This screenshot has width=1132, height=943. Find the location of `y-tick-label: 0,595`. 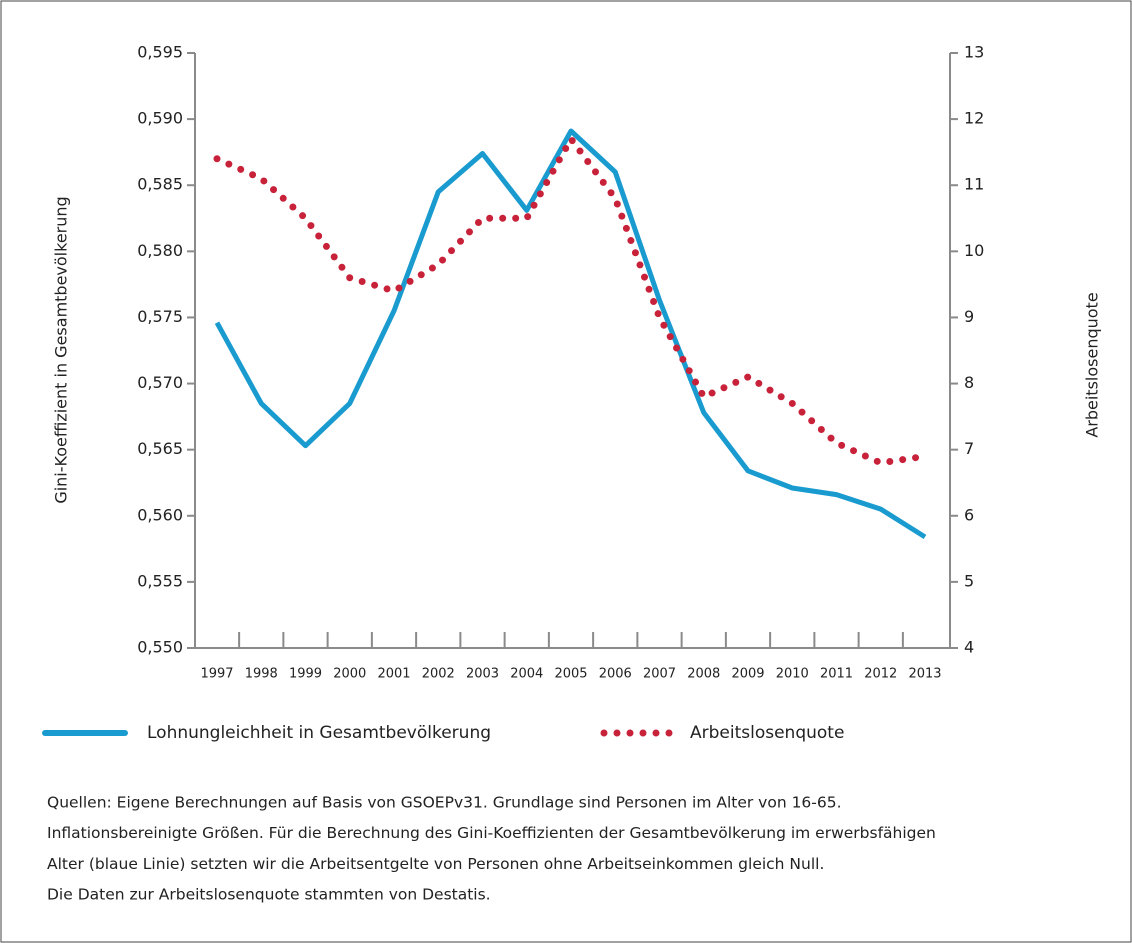

y-tick-label: 0,595 is located at coordinates (160, 52).